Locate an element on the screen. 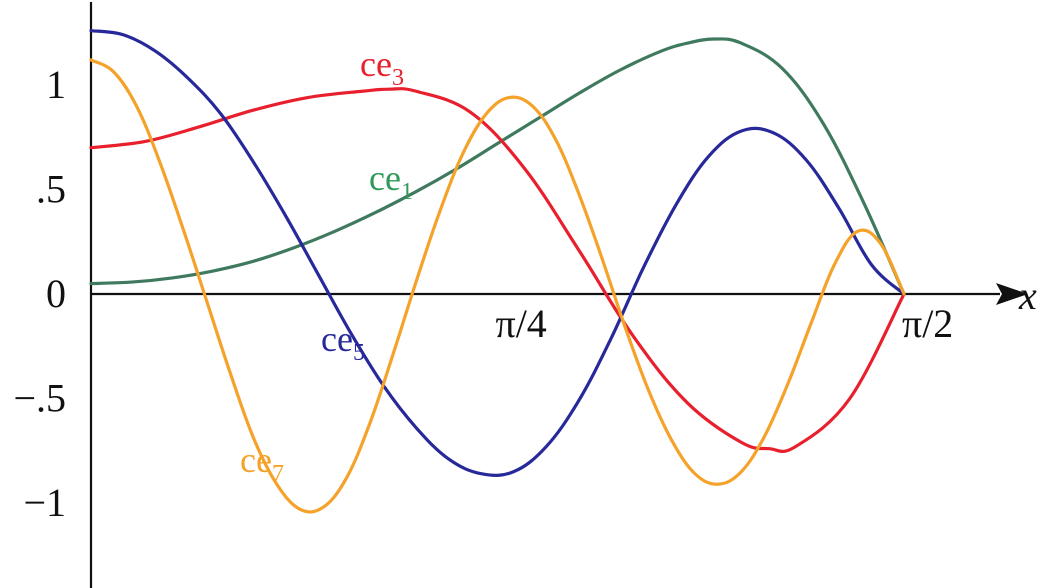 Image resolution: width=1039 pixels, height=588 pixels. y-tick-label: .5 is located at coordinates (51, 189).